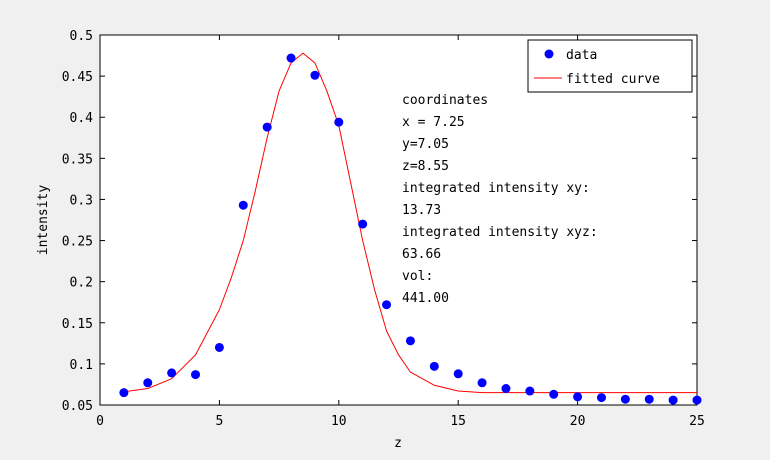 The image size is (770, 460). Describe the element at coordinates (77, 159) in the screenshot. I see `y-tick-label: 0.35` at that location.